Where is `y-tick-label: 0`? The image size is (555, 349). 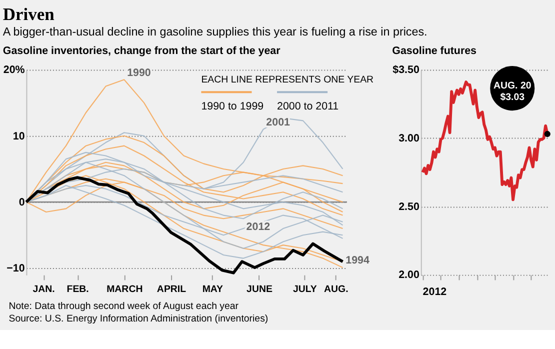
y-tick-label: 0 is located at coordinates (21, 202).